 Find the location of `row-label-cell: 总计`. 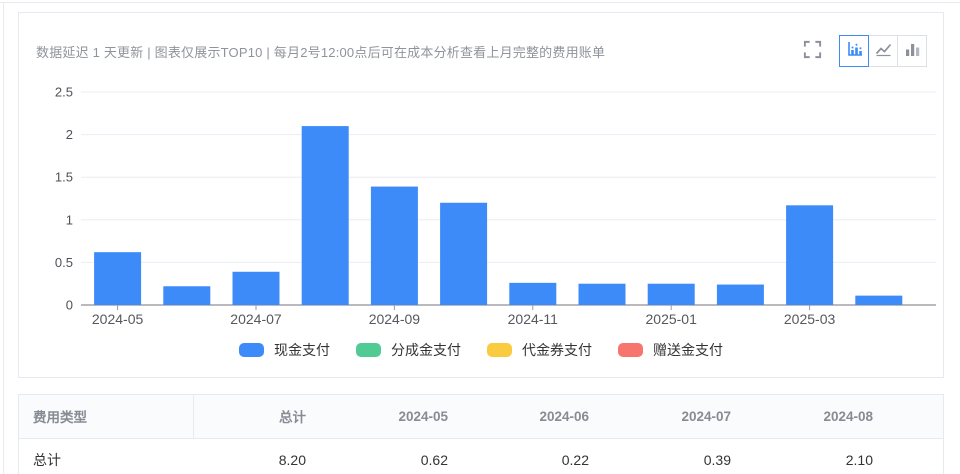

row-label-cell: 总计 is located at coordinates (47, 460).